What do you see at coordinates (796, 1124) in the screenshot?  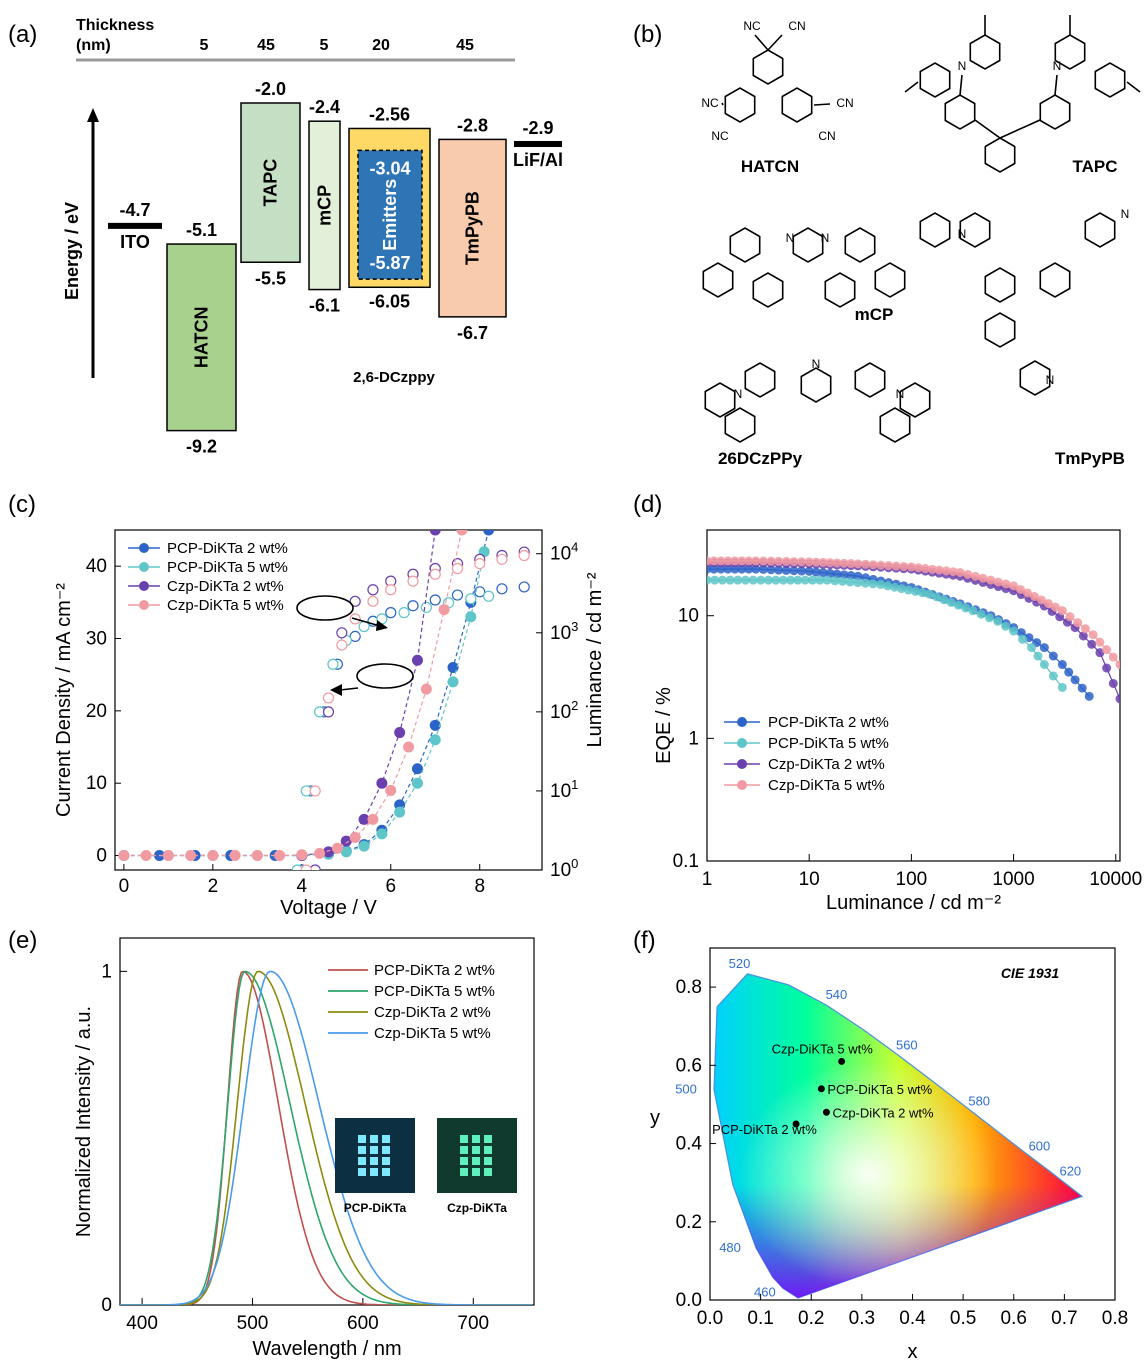 I see `cie-point` at bounding box center [796, 1124].